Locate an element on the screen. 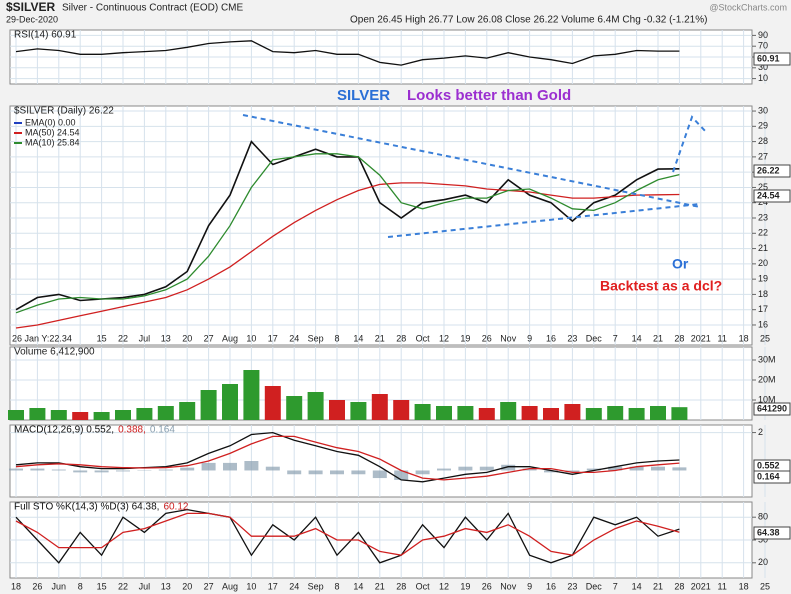 The width and height of the screenshot is (791, 594). y-tick-label: 19 is located at coordinates (763, 279).